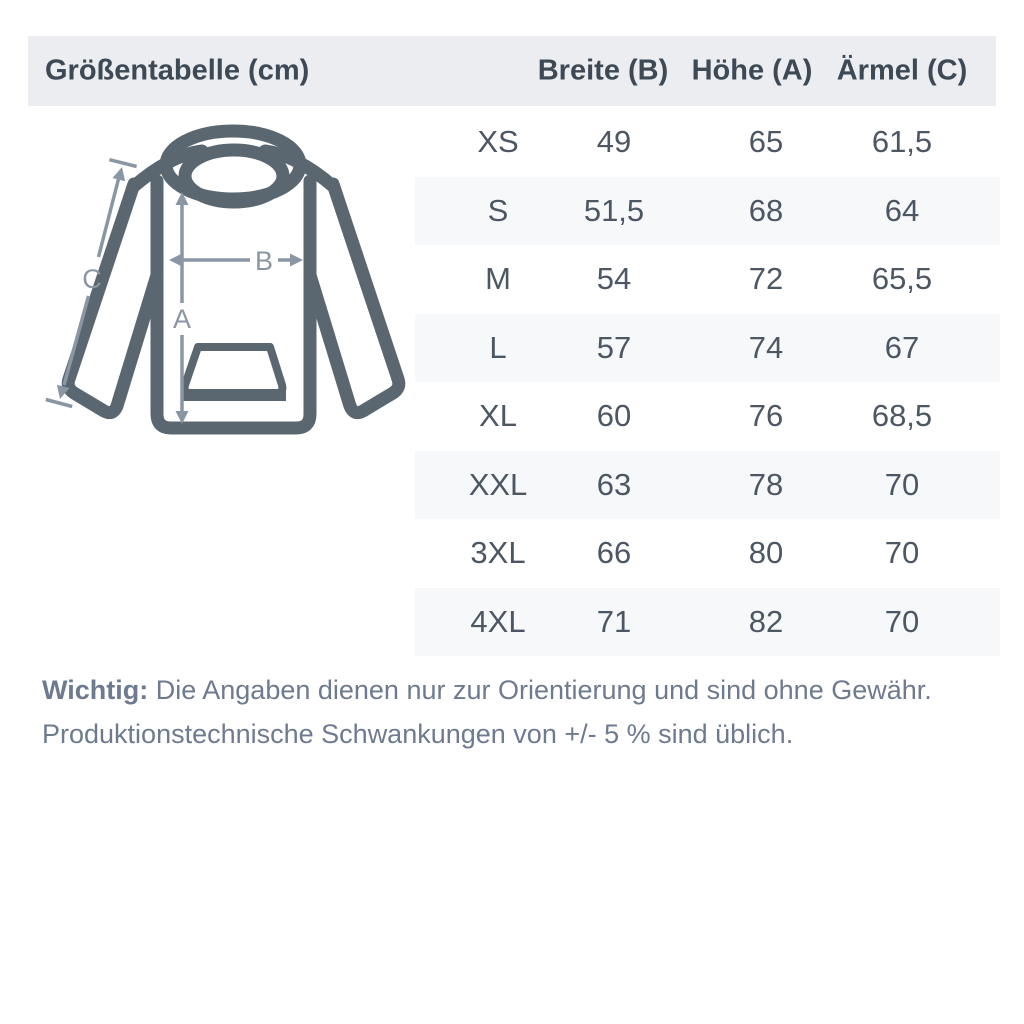 This screenshot has width=1024, height=1024. Describe the element at coordinates (234, 176) in the screenshot. I see `hood-inner` at that location.